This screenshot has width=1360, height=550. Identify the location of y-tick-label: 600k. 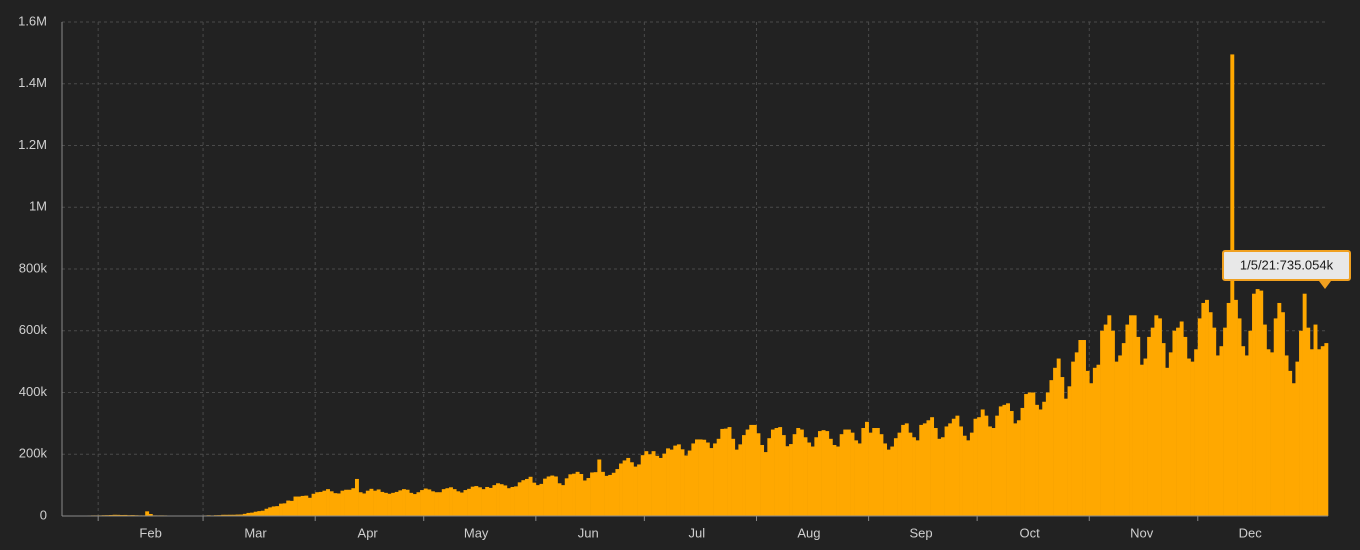
(33, 329).